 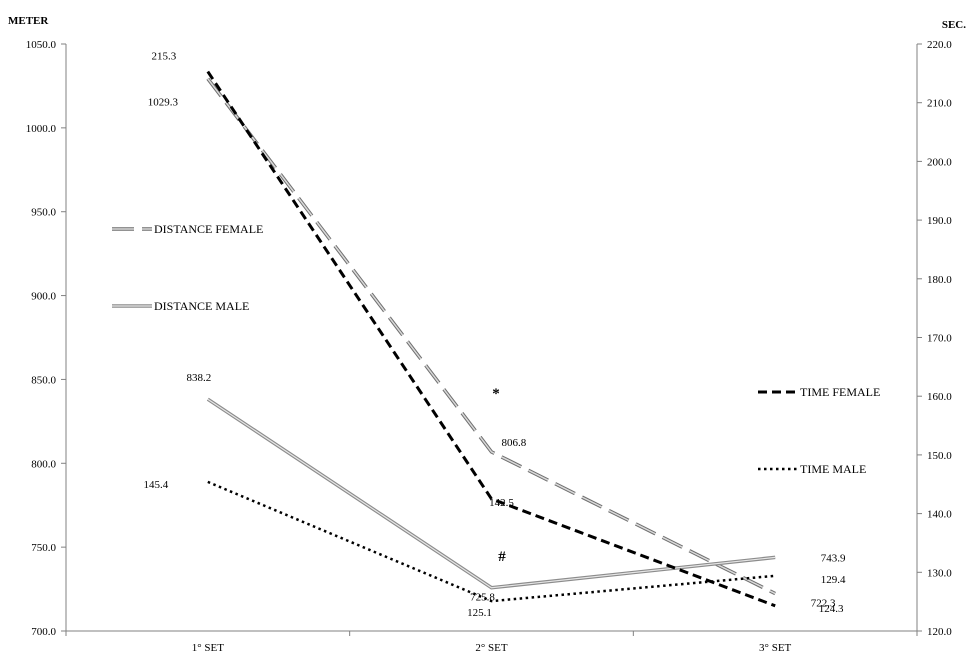 What do you see at coordinates (496, 394) in the screenshot?
I see `significance-marker: *` at bounding box center [496, 394].